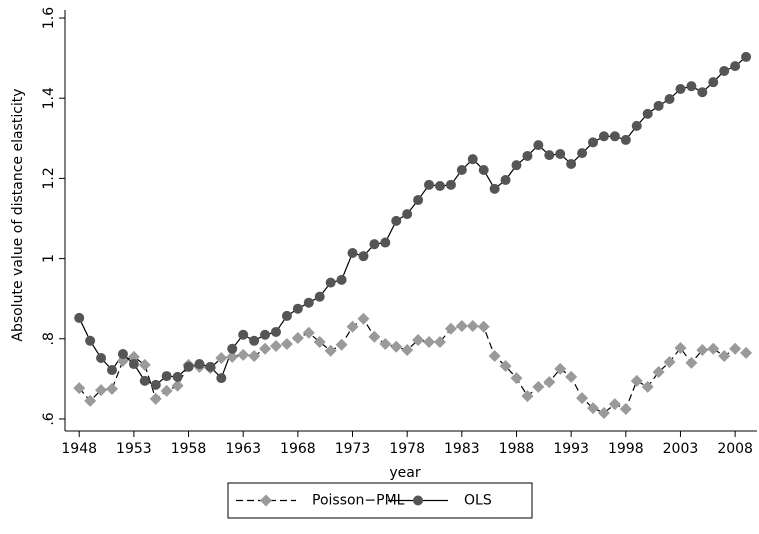 This screenshot has height=534, width=759. I want to click on legend-box, so click(380, 500).